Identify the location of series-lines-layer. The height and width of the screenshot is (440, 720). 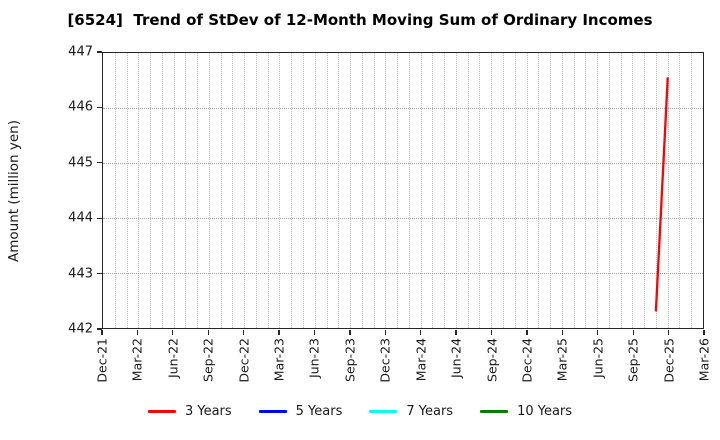
(661, 194).